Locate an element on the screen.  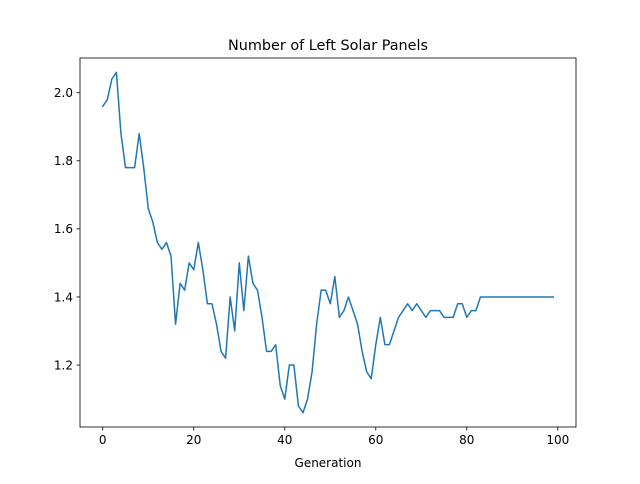
x-tick-label: 0 is located at coordinates (103, 440).